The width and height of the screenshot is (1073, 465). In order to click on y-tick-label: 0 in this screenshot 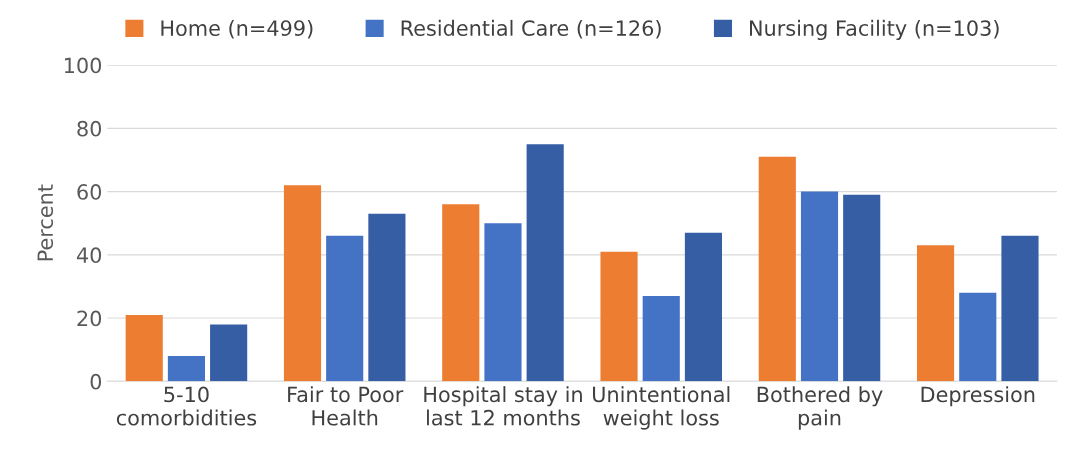, I will do `click(96, 381)`.